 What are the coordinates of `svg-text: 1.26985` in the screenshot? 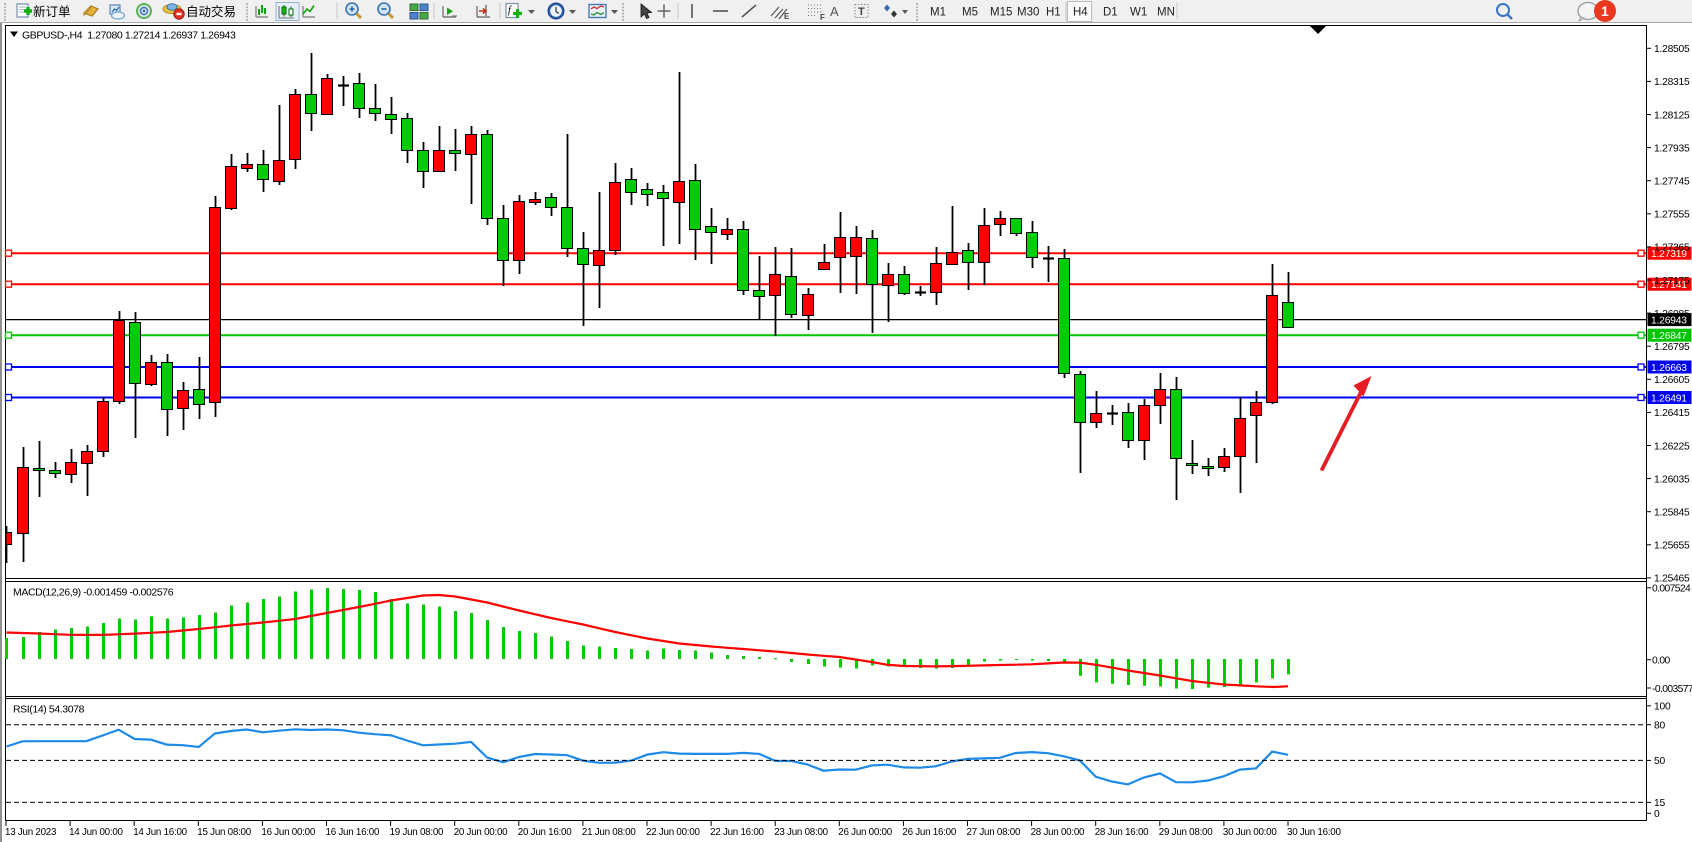 It's located at (1672, 314).